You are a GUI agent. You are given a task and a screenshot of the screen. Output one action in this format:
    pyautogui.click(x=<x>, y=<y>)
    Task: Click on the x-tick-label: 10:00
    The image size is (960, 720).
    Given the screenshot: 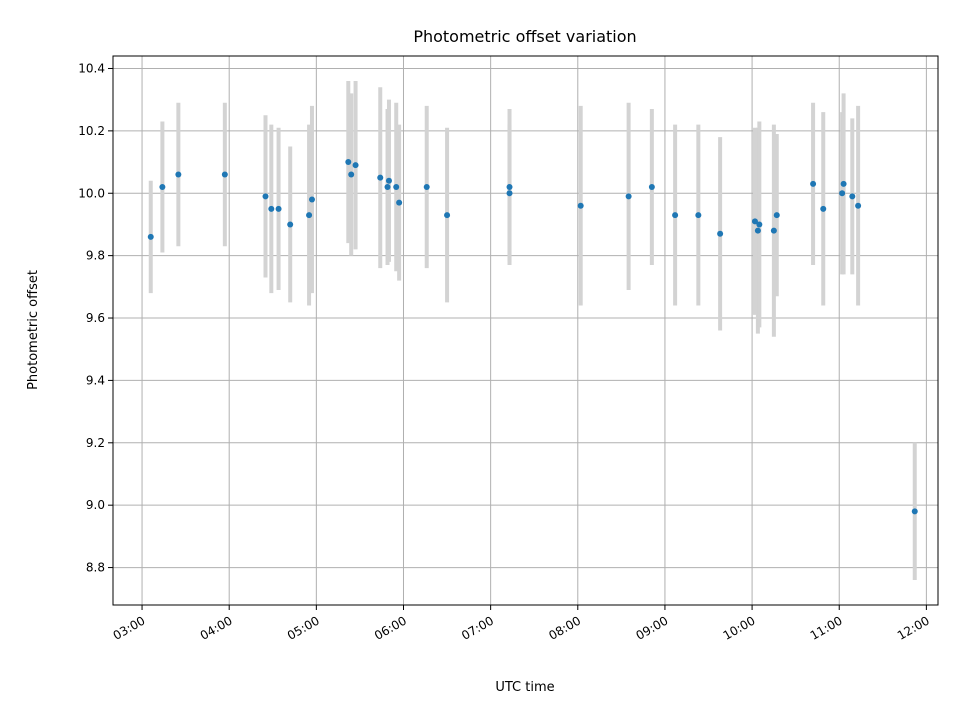 What is the action you would take?
    pyautogui.click(x=739, y=627)
    